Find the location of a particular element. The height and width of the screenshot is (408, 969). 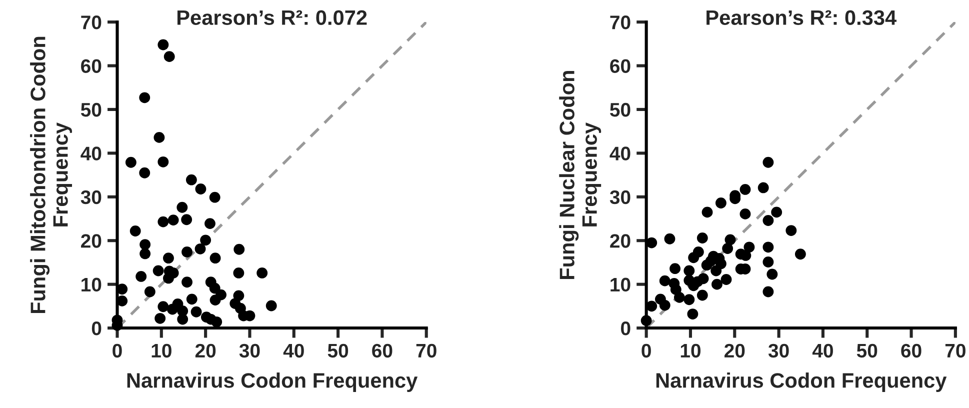

y-tick-label: 40 is located at coordinates (91, 153).